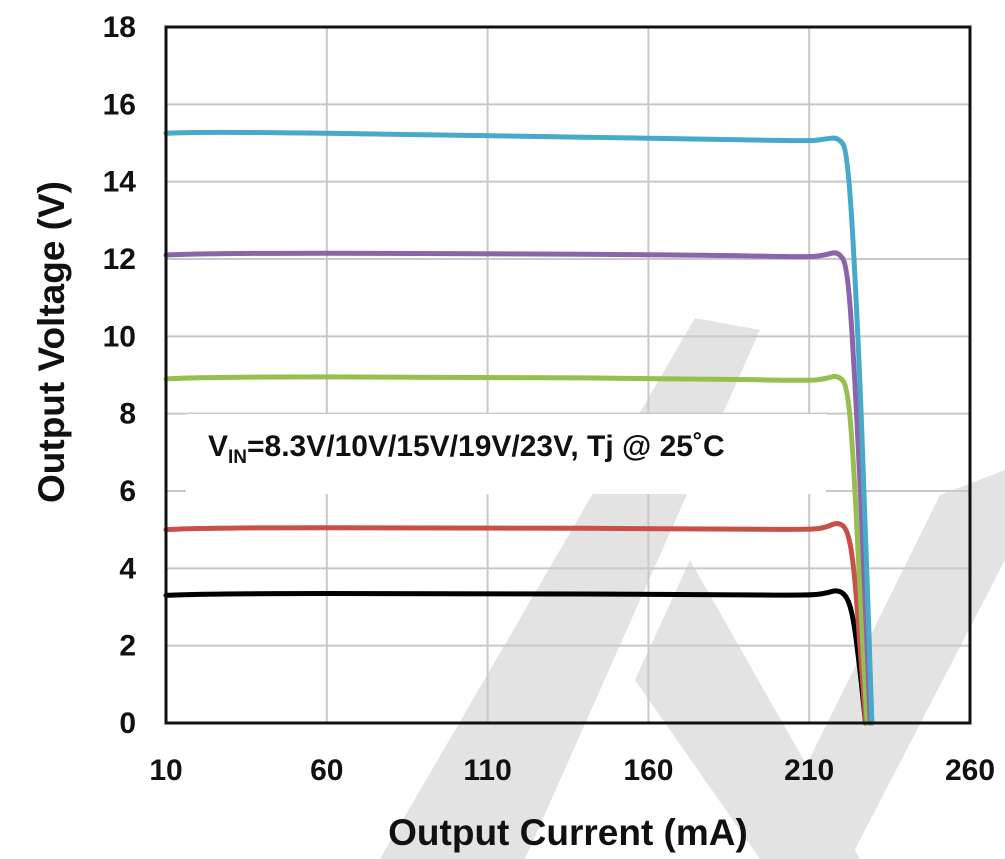 Image resolution: width=1005 pixels, height=859 pixels. Describe the element at coordinates (119, 27) in the screenshot. I see `y-tick-label-9: 18` at that location.